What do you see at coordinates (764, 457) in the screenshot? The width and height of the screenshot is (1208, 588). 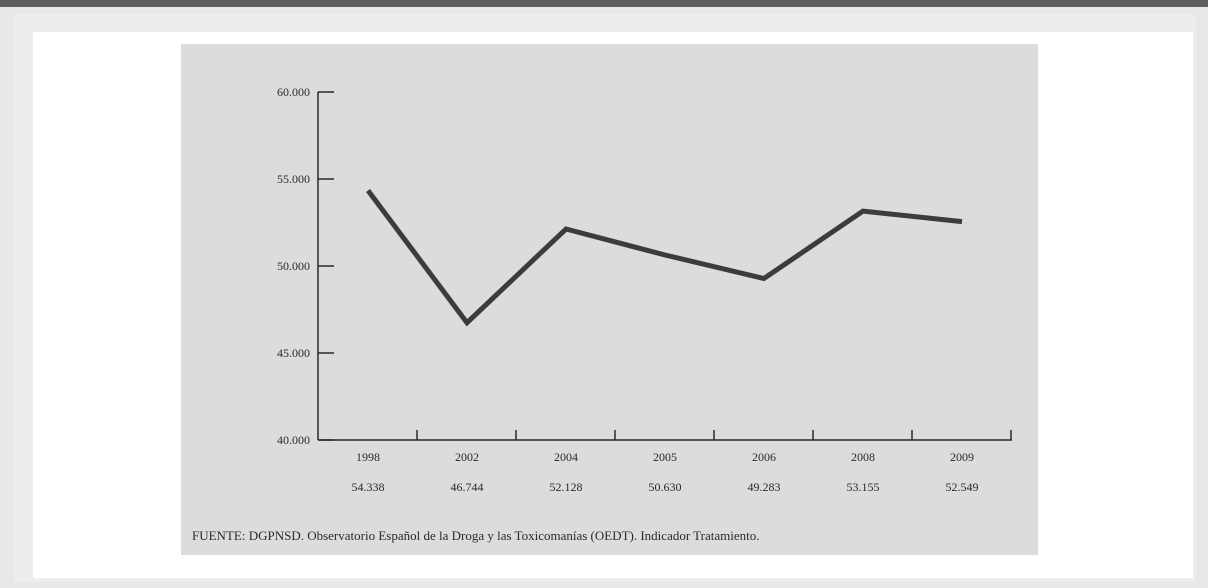 I see `x-tick-label: 2006` at bounding box center [764, 457].